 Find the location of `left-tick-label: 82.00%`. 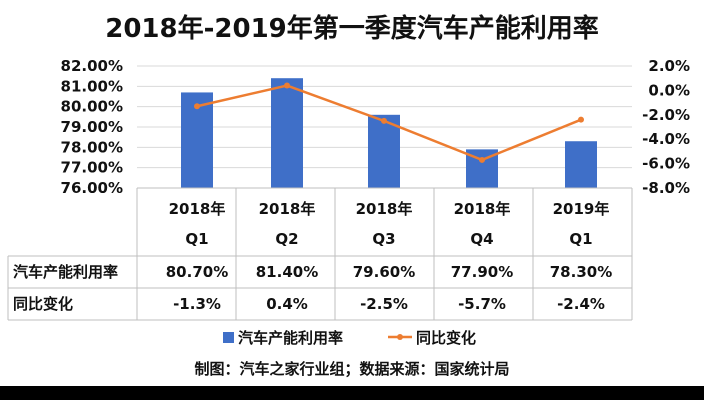

left-tick-label: 82.00% is located at coordinates (92, 66).